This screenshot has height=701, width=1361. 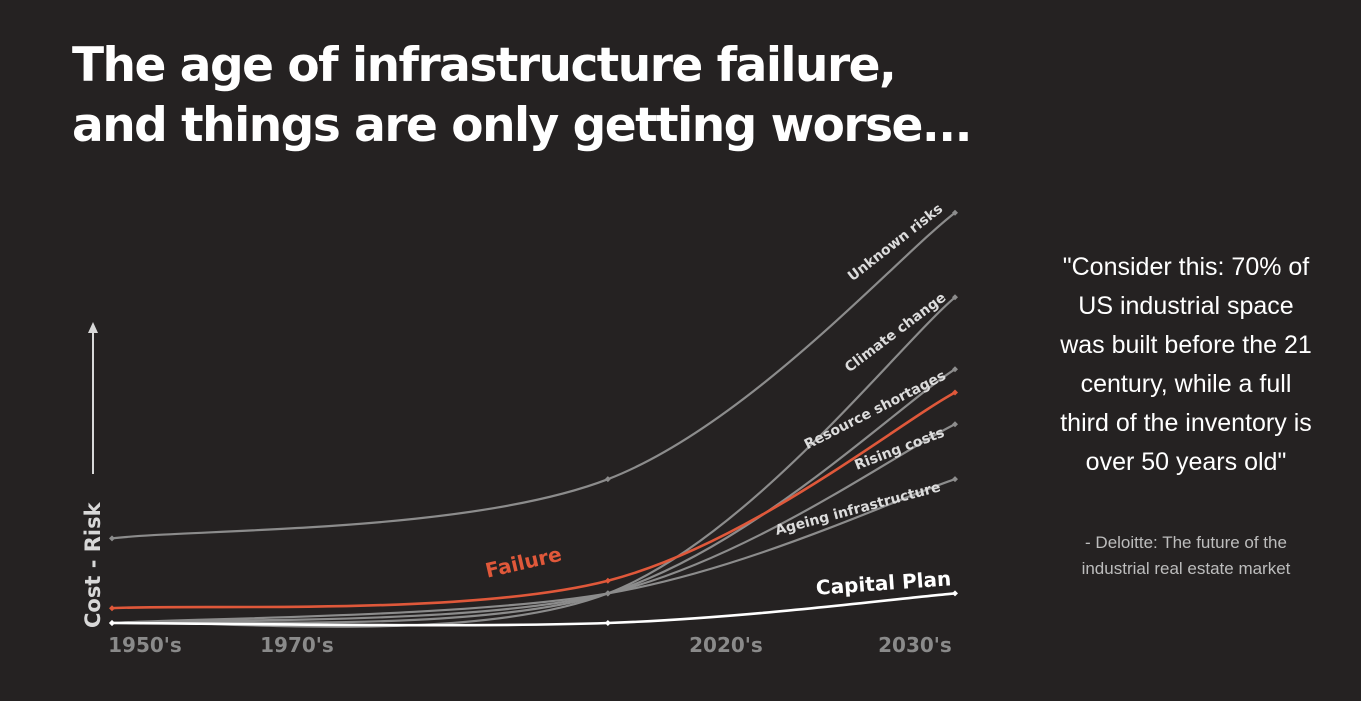 I want to click on data-point-rising-costs, so click(x=955, y=424).